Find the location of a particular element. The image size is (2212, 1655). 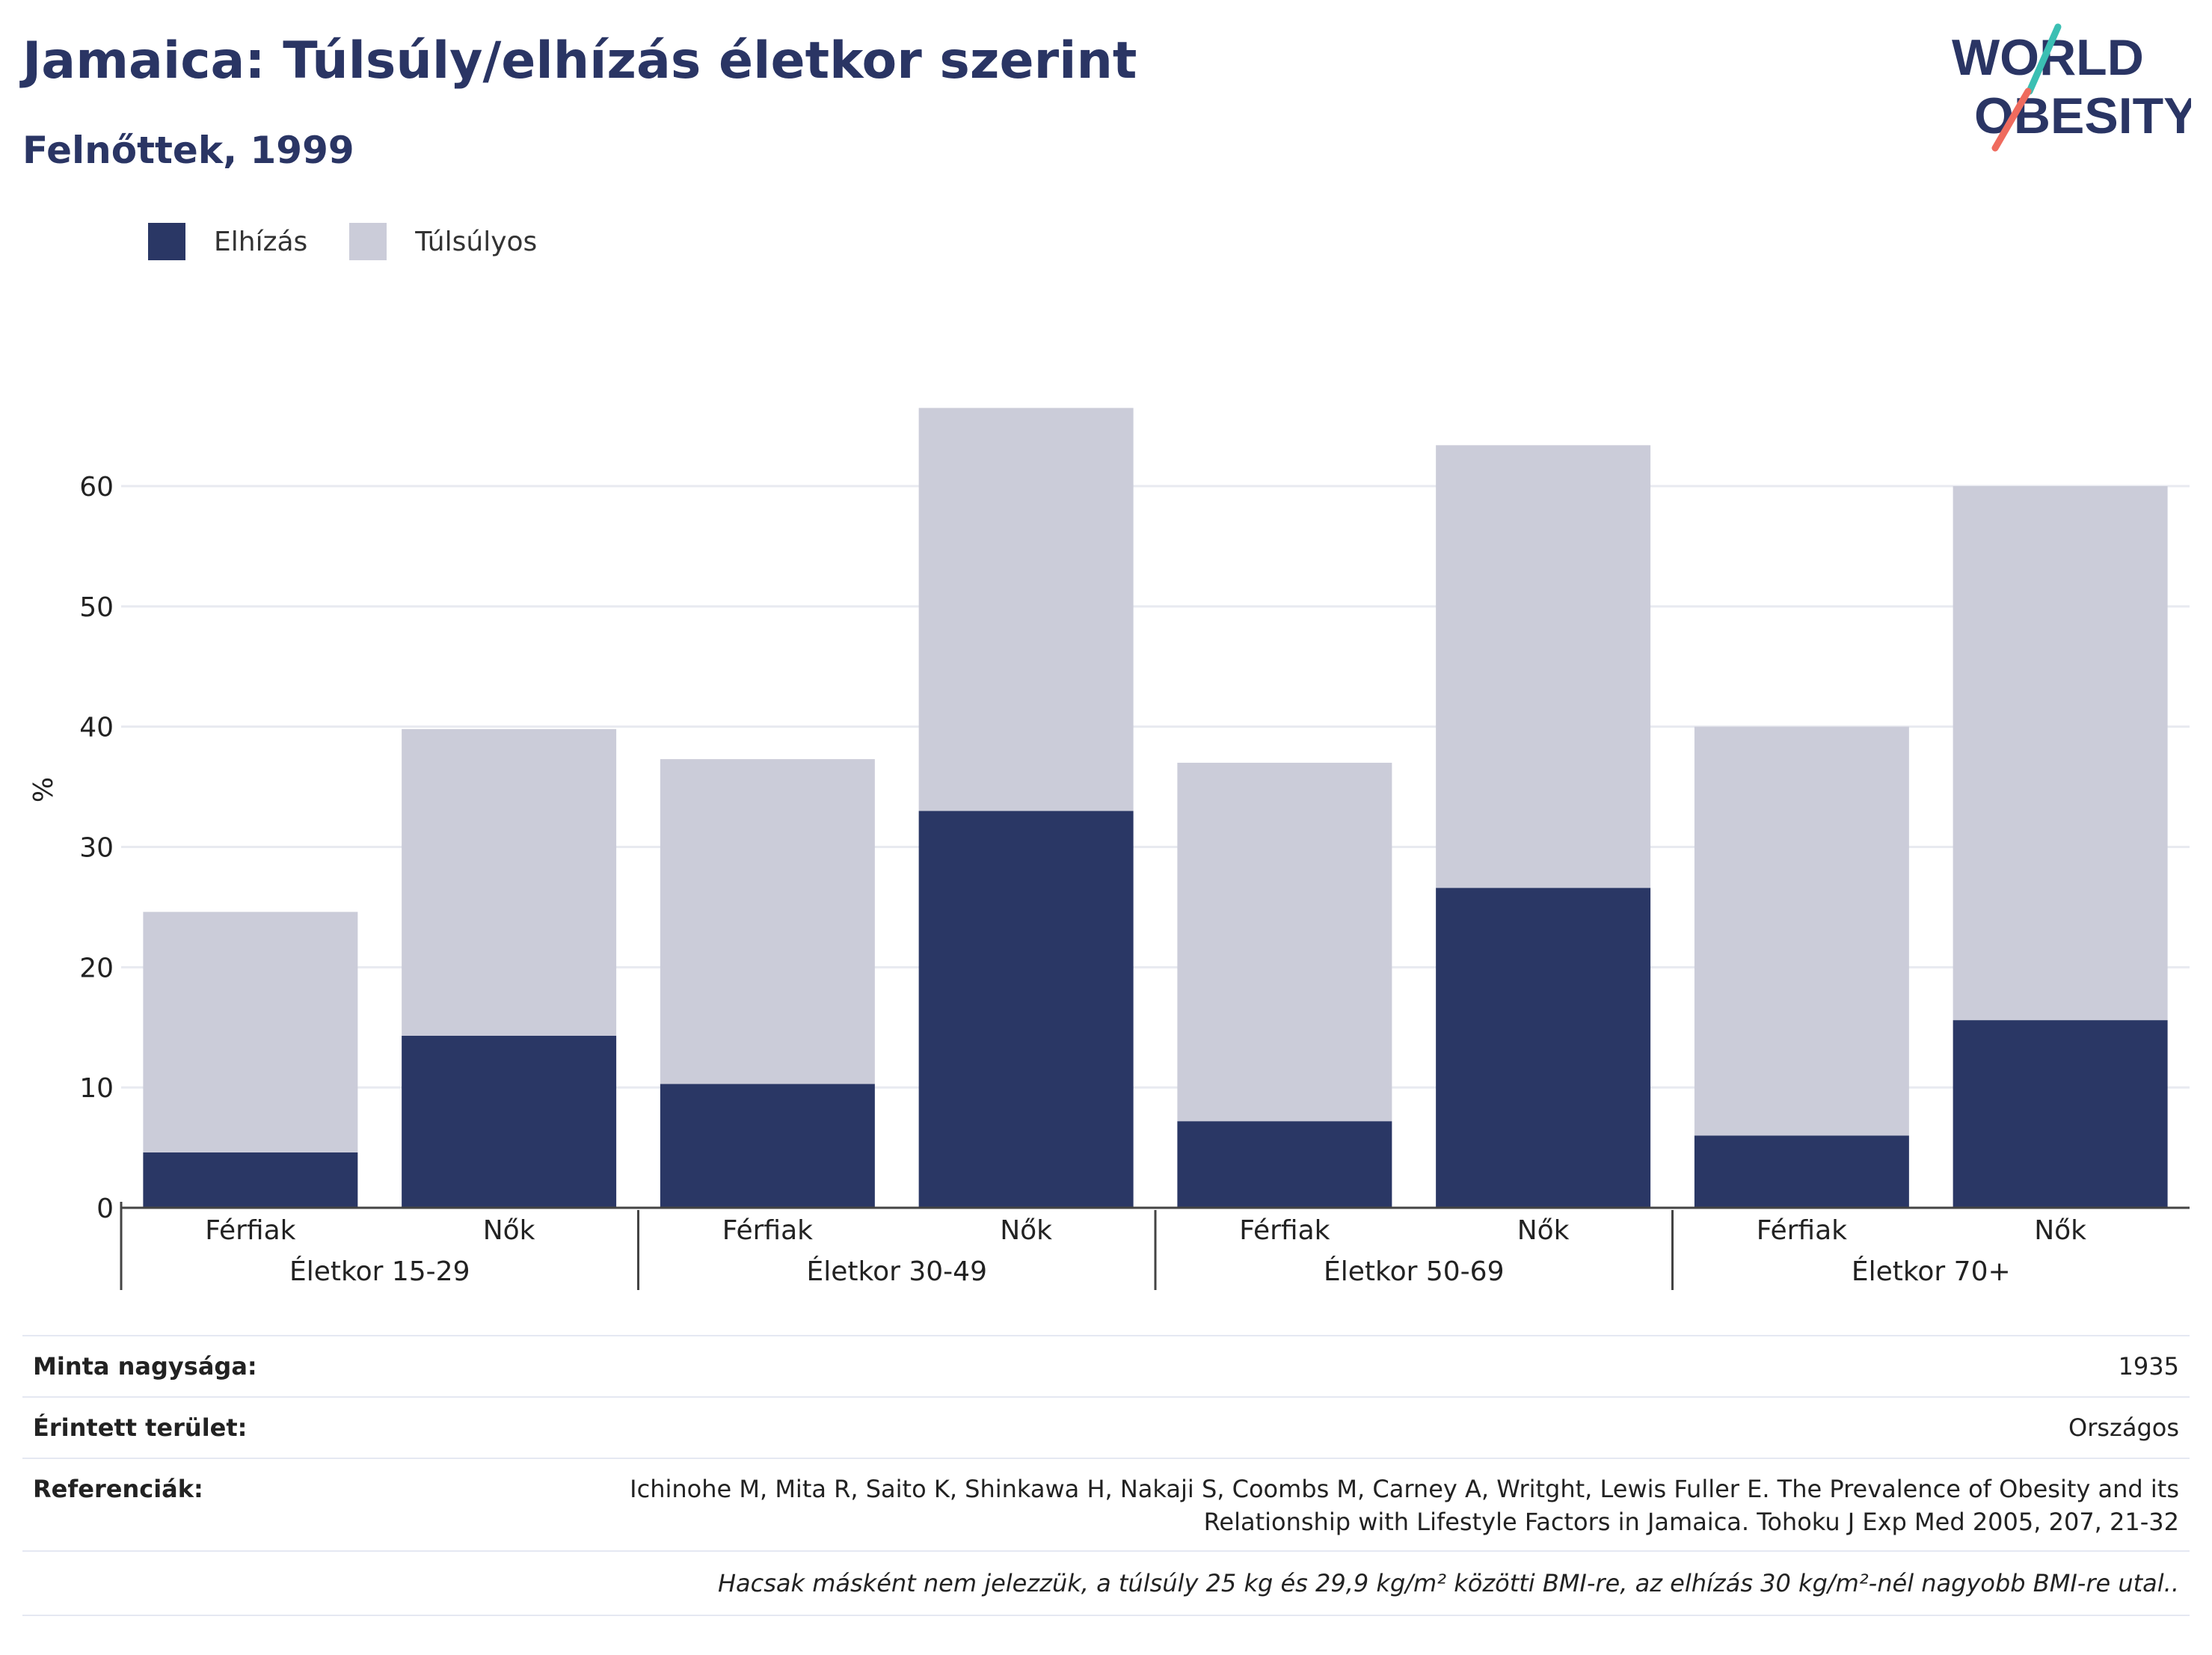

references-label: Referenciák: is located at coordinates (118, 1489).